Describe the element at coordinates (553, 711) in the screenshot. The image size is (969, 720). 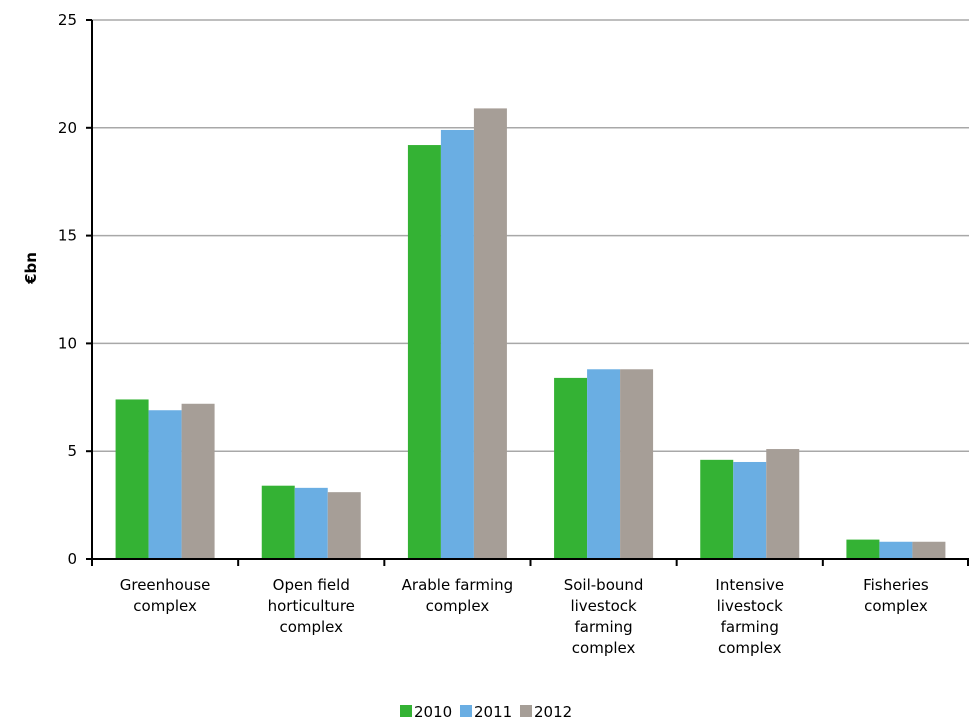
I see `legend-label-2012: 2012` at that location.